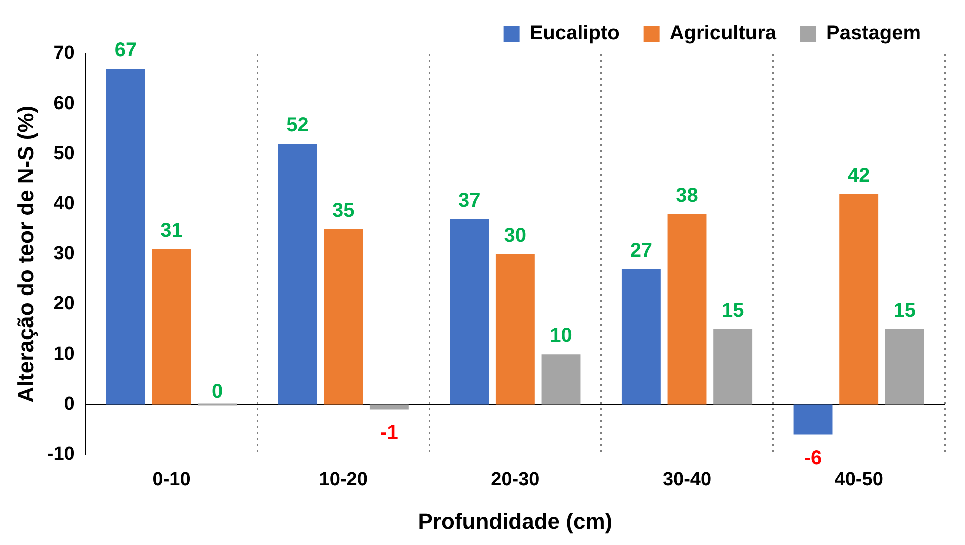 The width and height of the screenshot is (965, 545). I want to click on y-tick-label: 20, so click(64, 304).